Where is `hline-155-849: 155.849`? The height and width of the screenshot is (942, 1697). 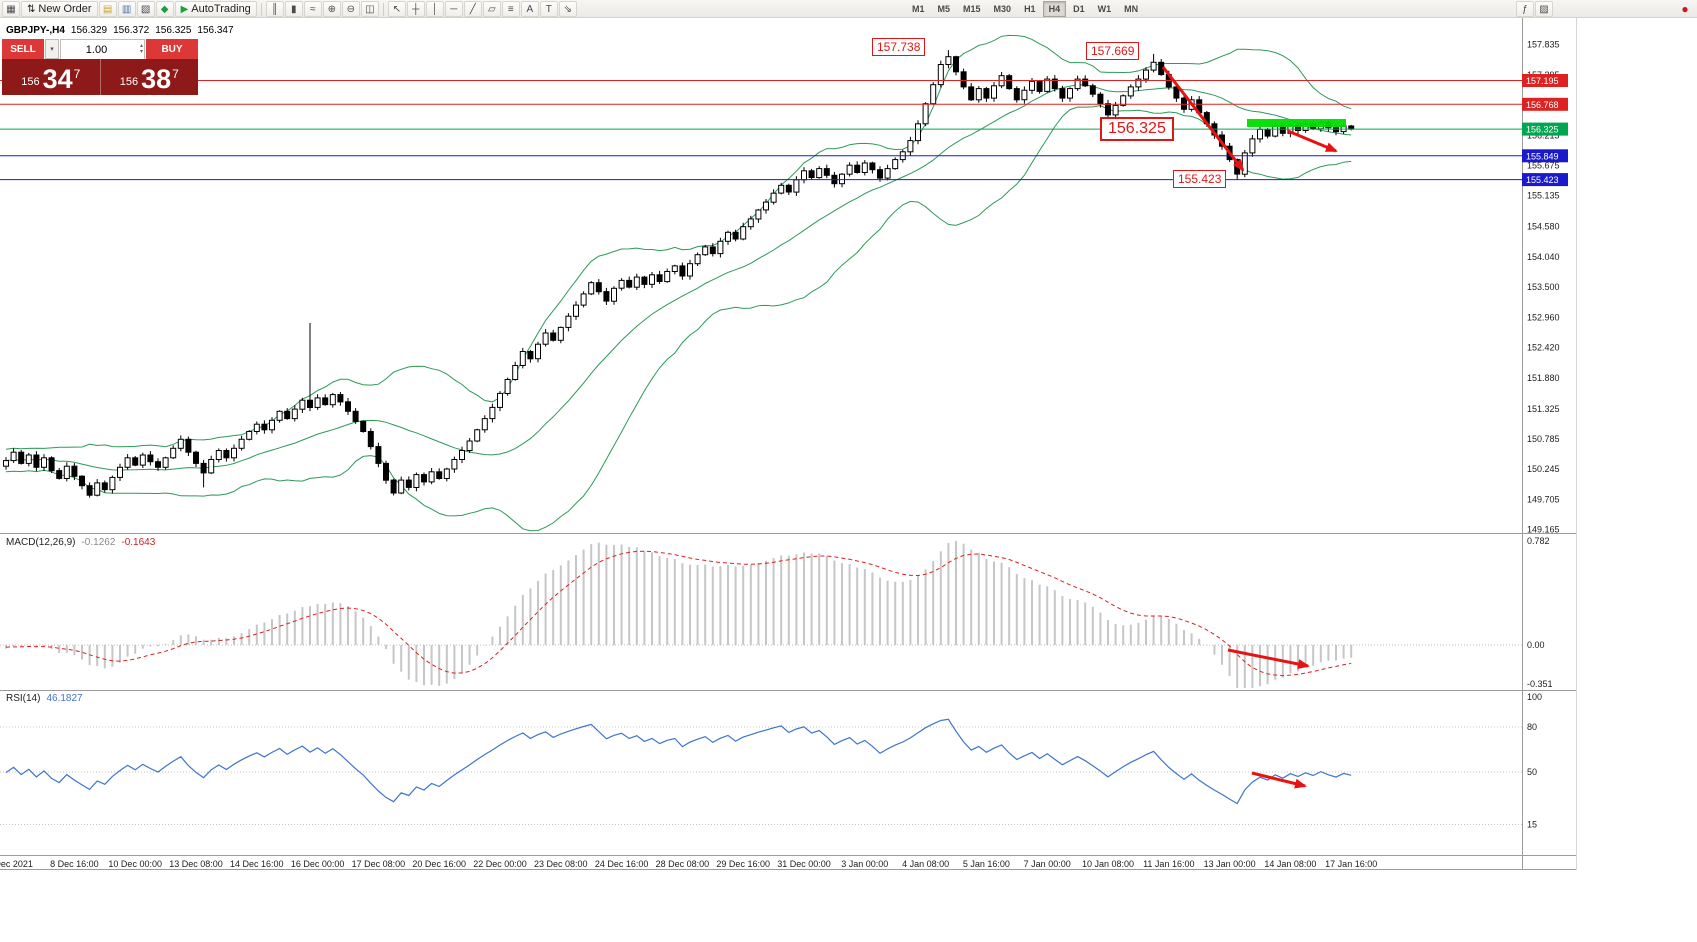
hline-155-849: 155.849 is located at coordinates (784, 156).